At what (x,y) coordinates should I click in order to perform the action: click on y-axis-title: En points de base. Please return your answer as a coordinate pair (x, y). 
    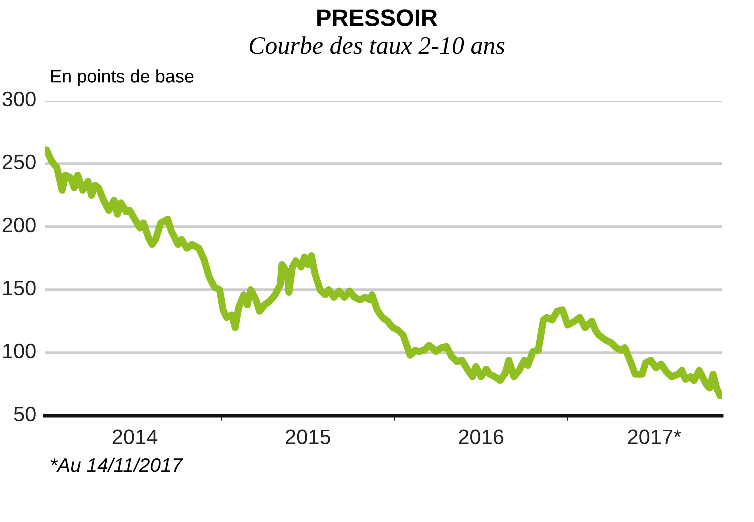
    Looking at the image, I should click on (122, 78).